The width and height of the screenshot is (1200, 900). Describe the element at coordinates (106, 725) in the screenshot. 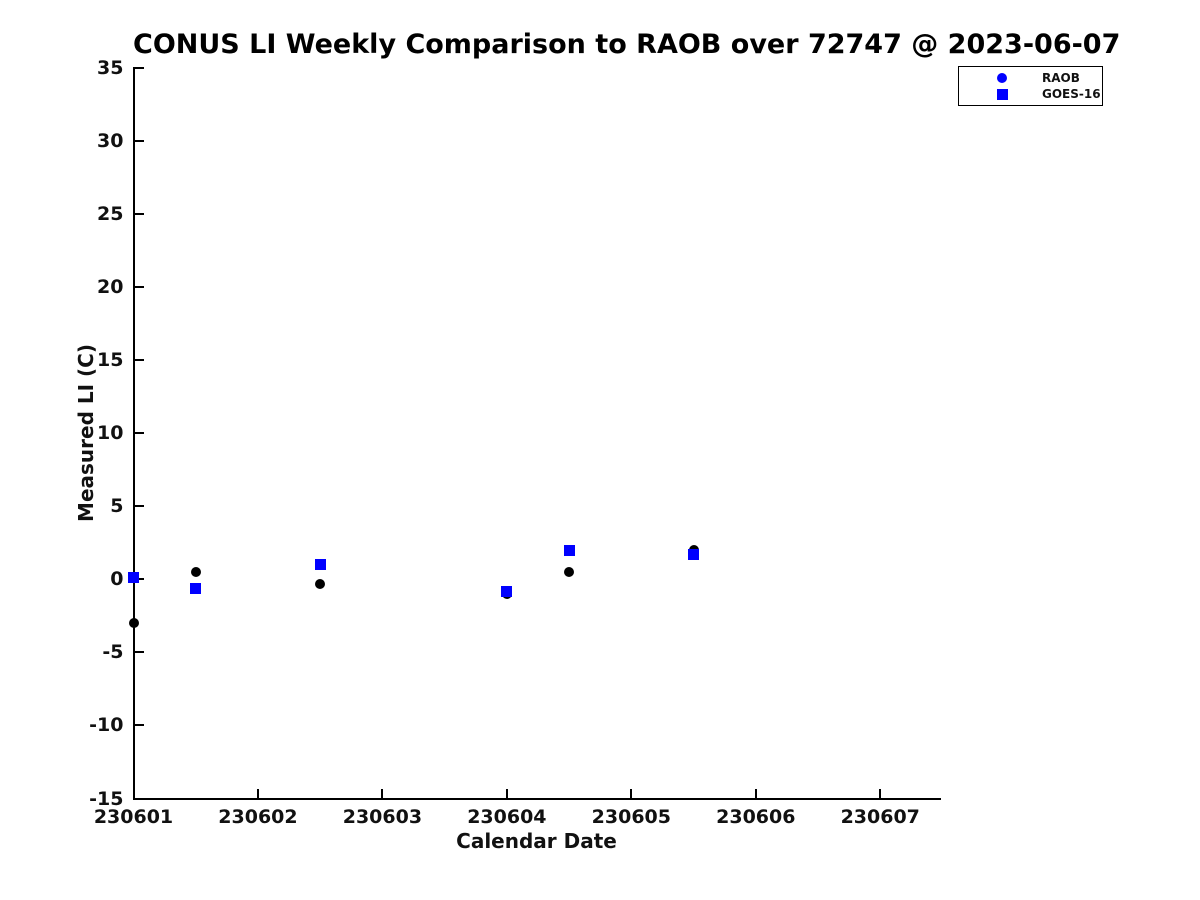

I see `y-tick-label: -10` at that location.